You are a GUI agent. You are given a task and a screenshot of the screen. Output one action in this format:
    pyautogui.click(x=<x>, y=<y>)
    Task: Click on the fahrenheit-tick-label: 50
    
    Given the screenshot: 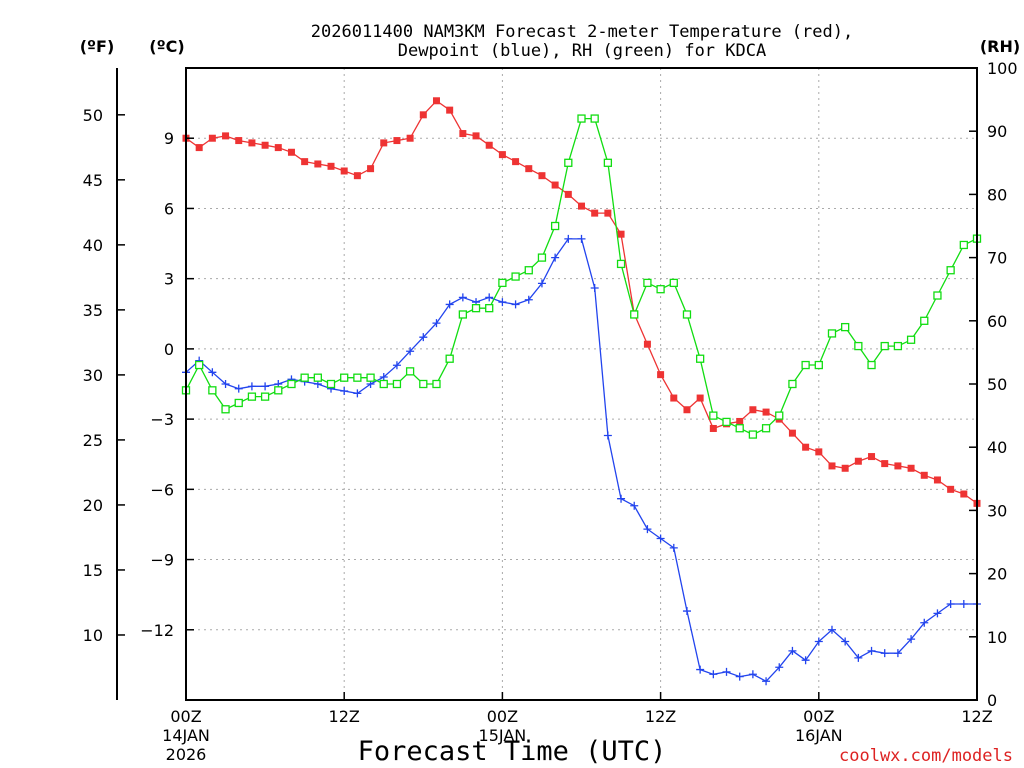 What is the action you would take?
    pyautogui.click(x=93, y=115)
    